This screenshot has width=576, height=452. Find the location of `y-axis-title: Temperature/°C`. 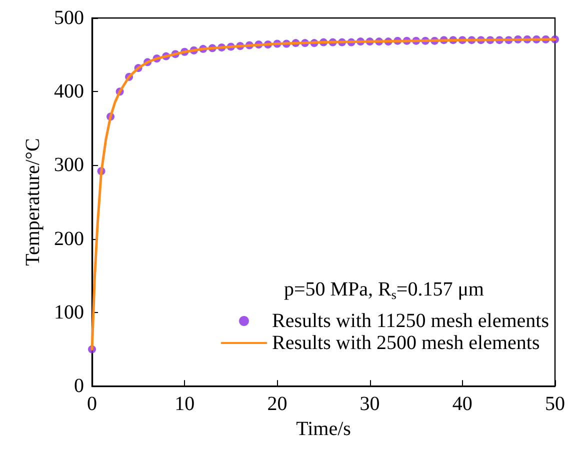

y-axis-title: Temperature/°C is located at coordinates (33, 202).